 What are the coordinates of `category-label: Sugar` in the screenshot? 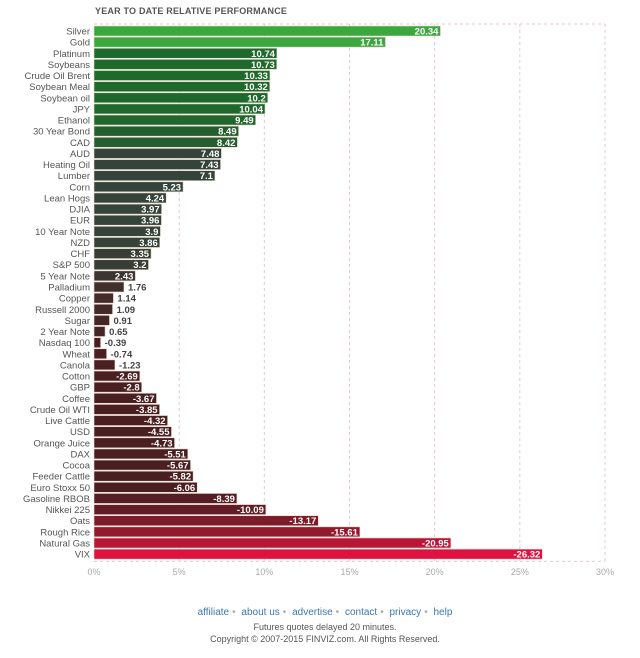 It's located at (77, 321).